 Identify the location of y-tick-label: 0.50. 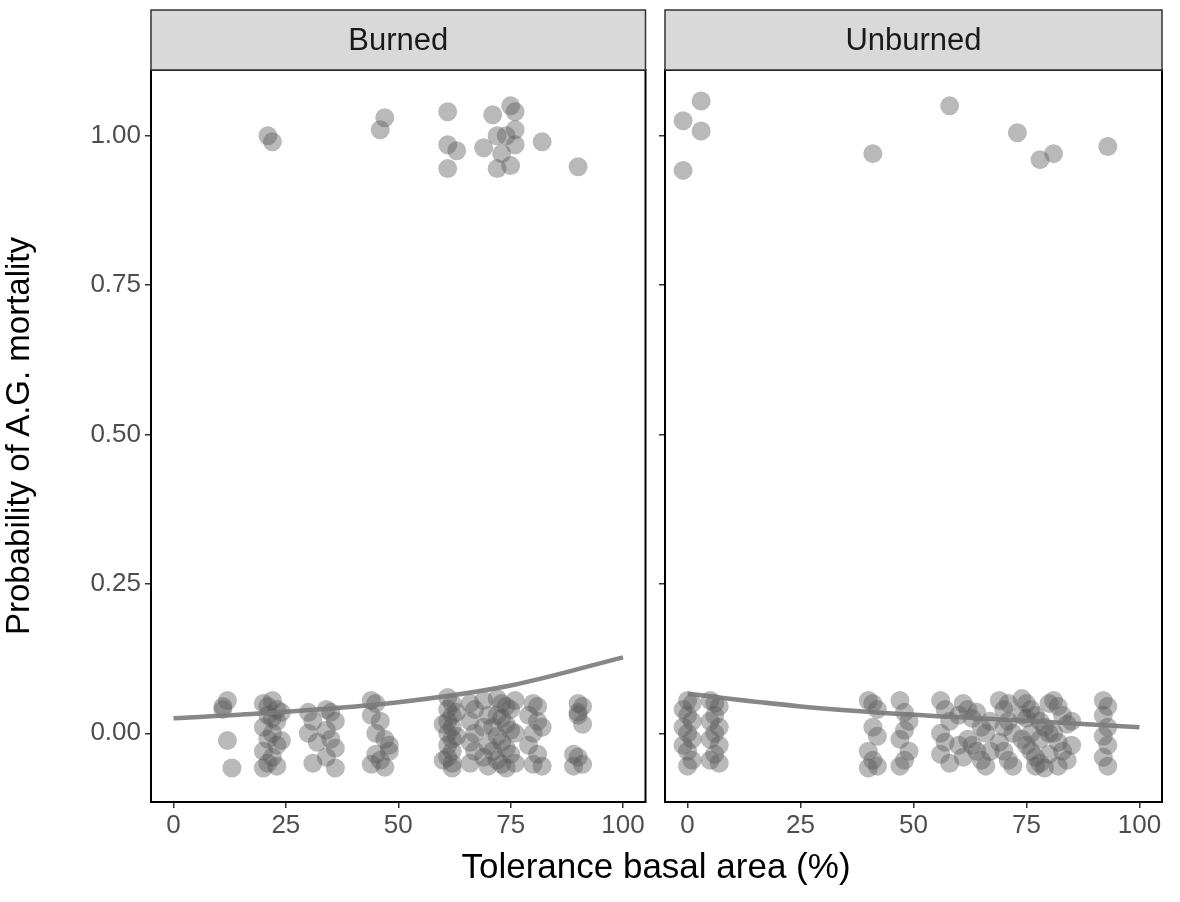
(115, 432).